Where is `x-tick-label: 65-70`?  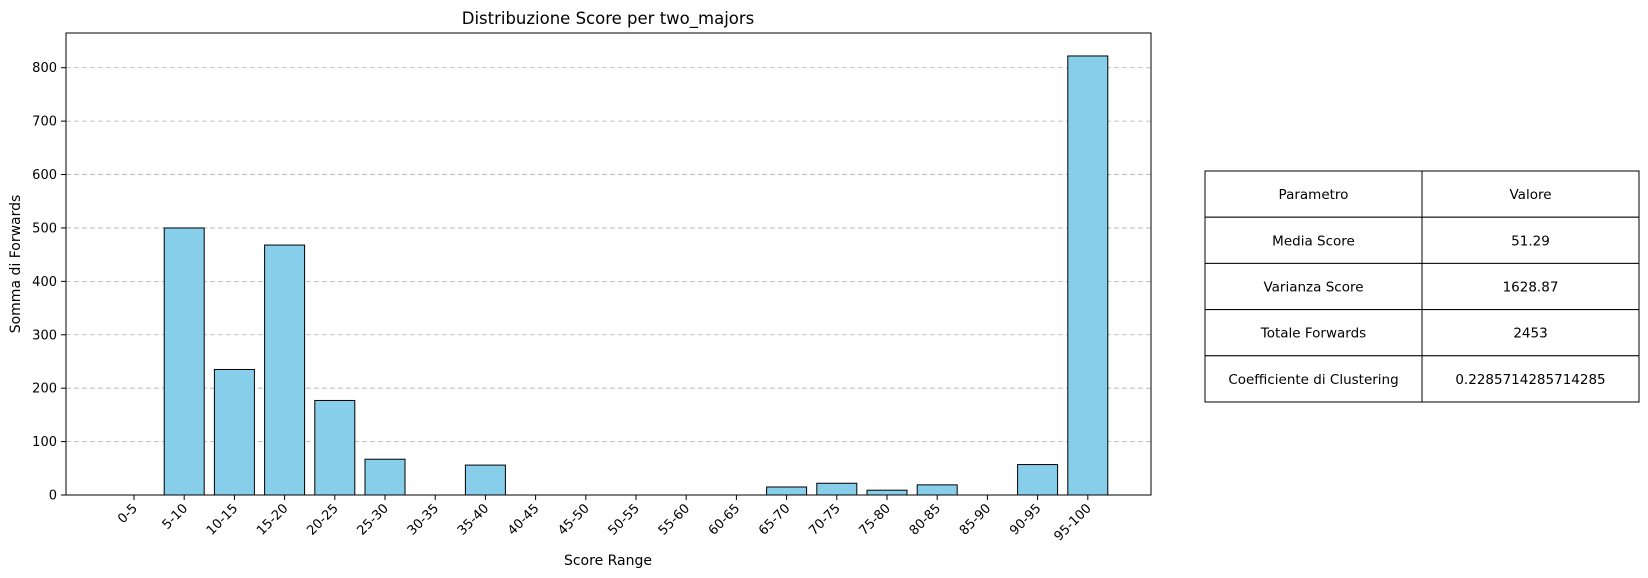
x-tick-label: 65-70 is located at coordinates (774, 519).